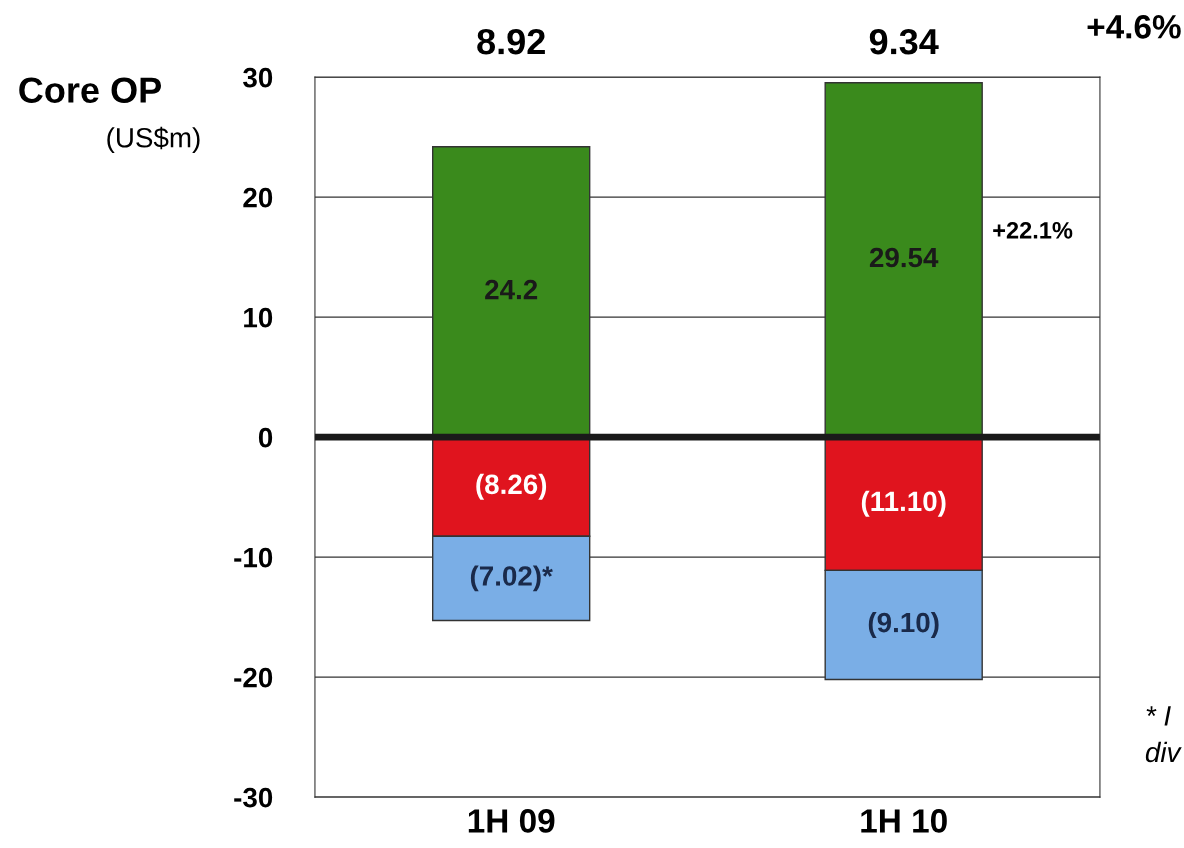 The image size is (1184, 848). What do you see at coordinates (903, 624) in the screenshot?
I see `data-label: (9.10)` at bounding box center [903, 624].